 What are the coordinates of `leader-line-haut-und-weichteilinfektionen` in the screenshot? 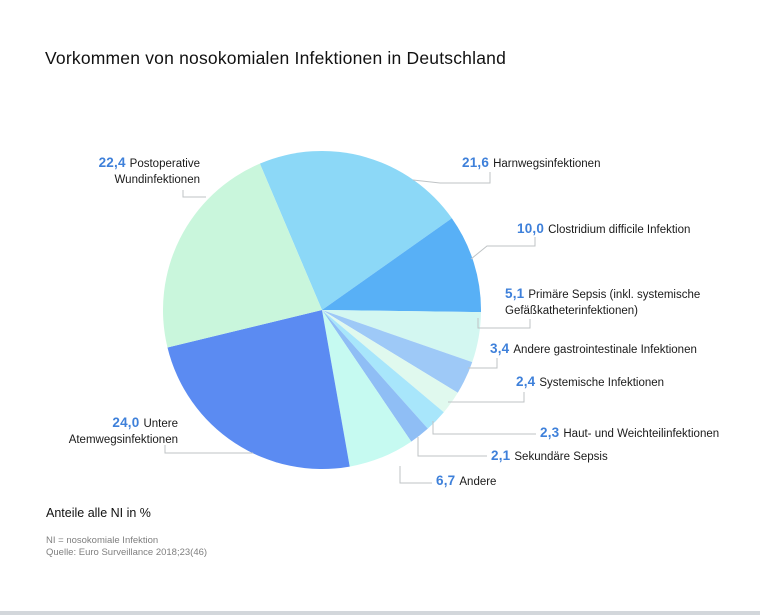 It's located at (484, 428).